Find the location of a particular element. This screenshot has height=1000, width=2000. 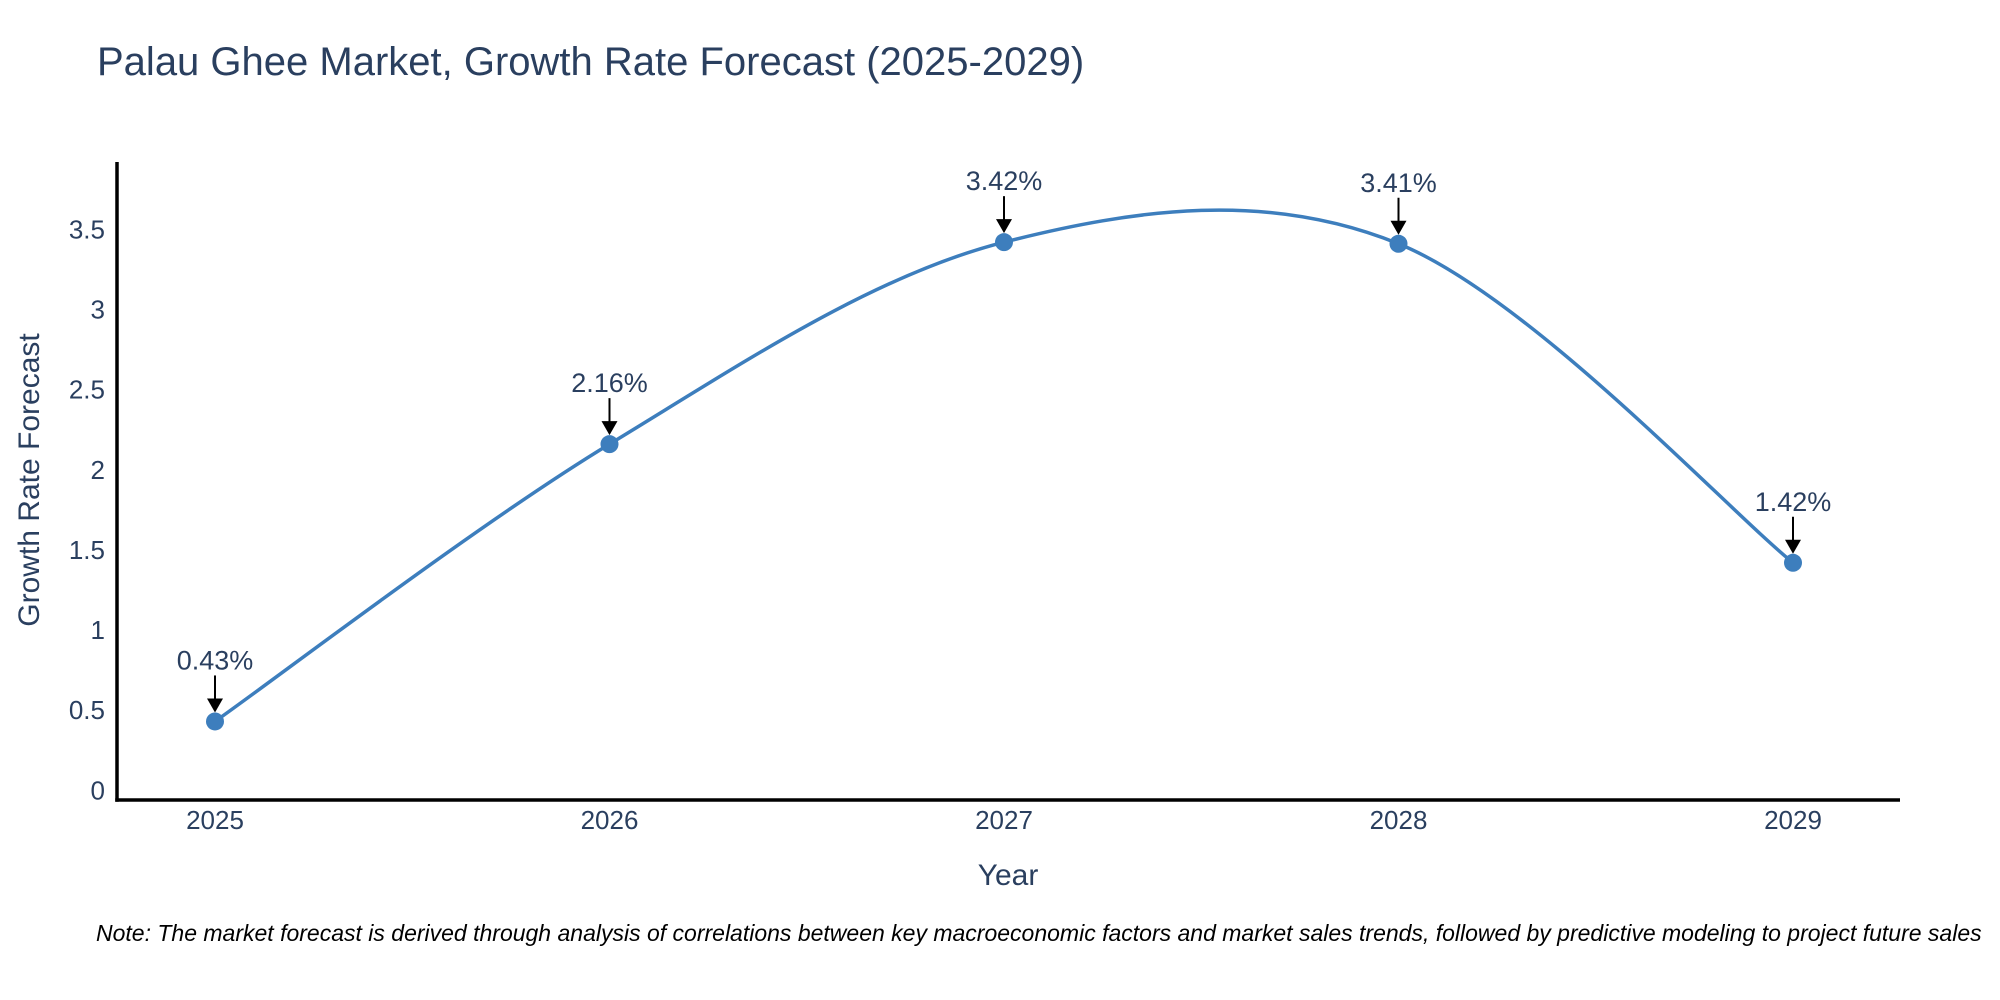

annotation-label: 2.16% is located at coordinates (609, 383).